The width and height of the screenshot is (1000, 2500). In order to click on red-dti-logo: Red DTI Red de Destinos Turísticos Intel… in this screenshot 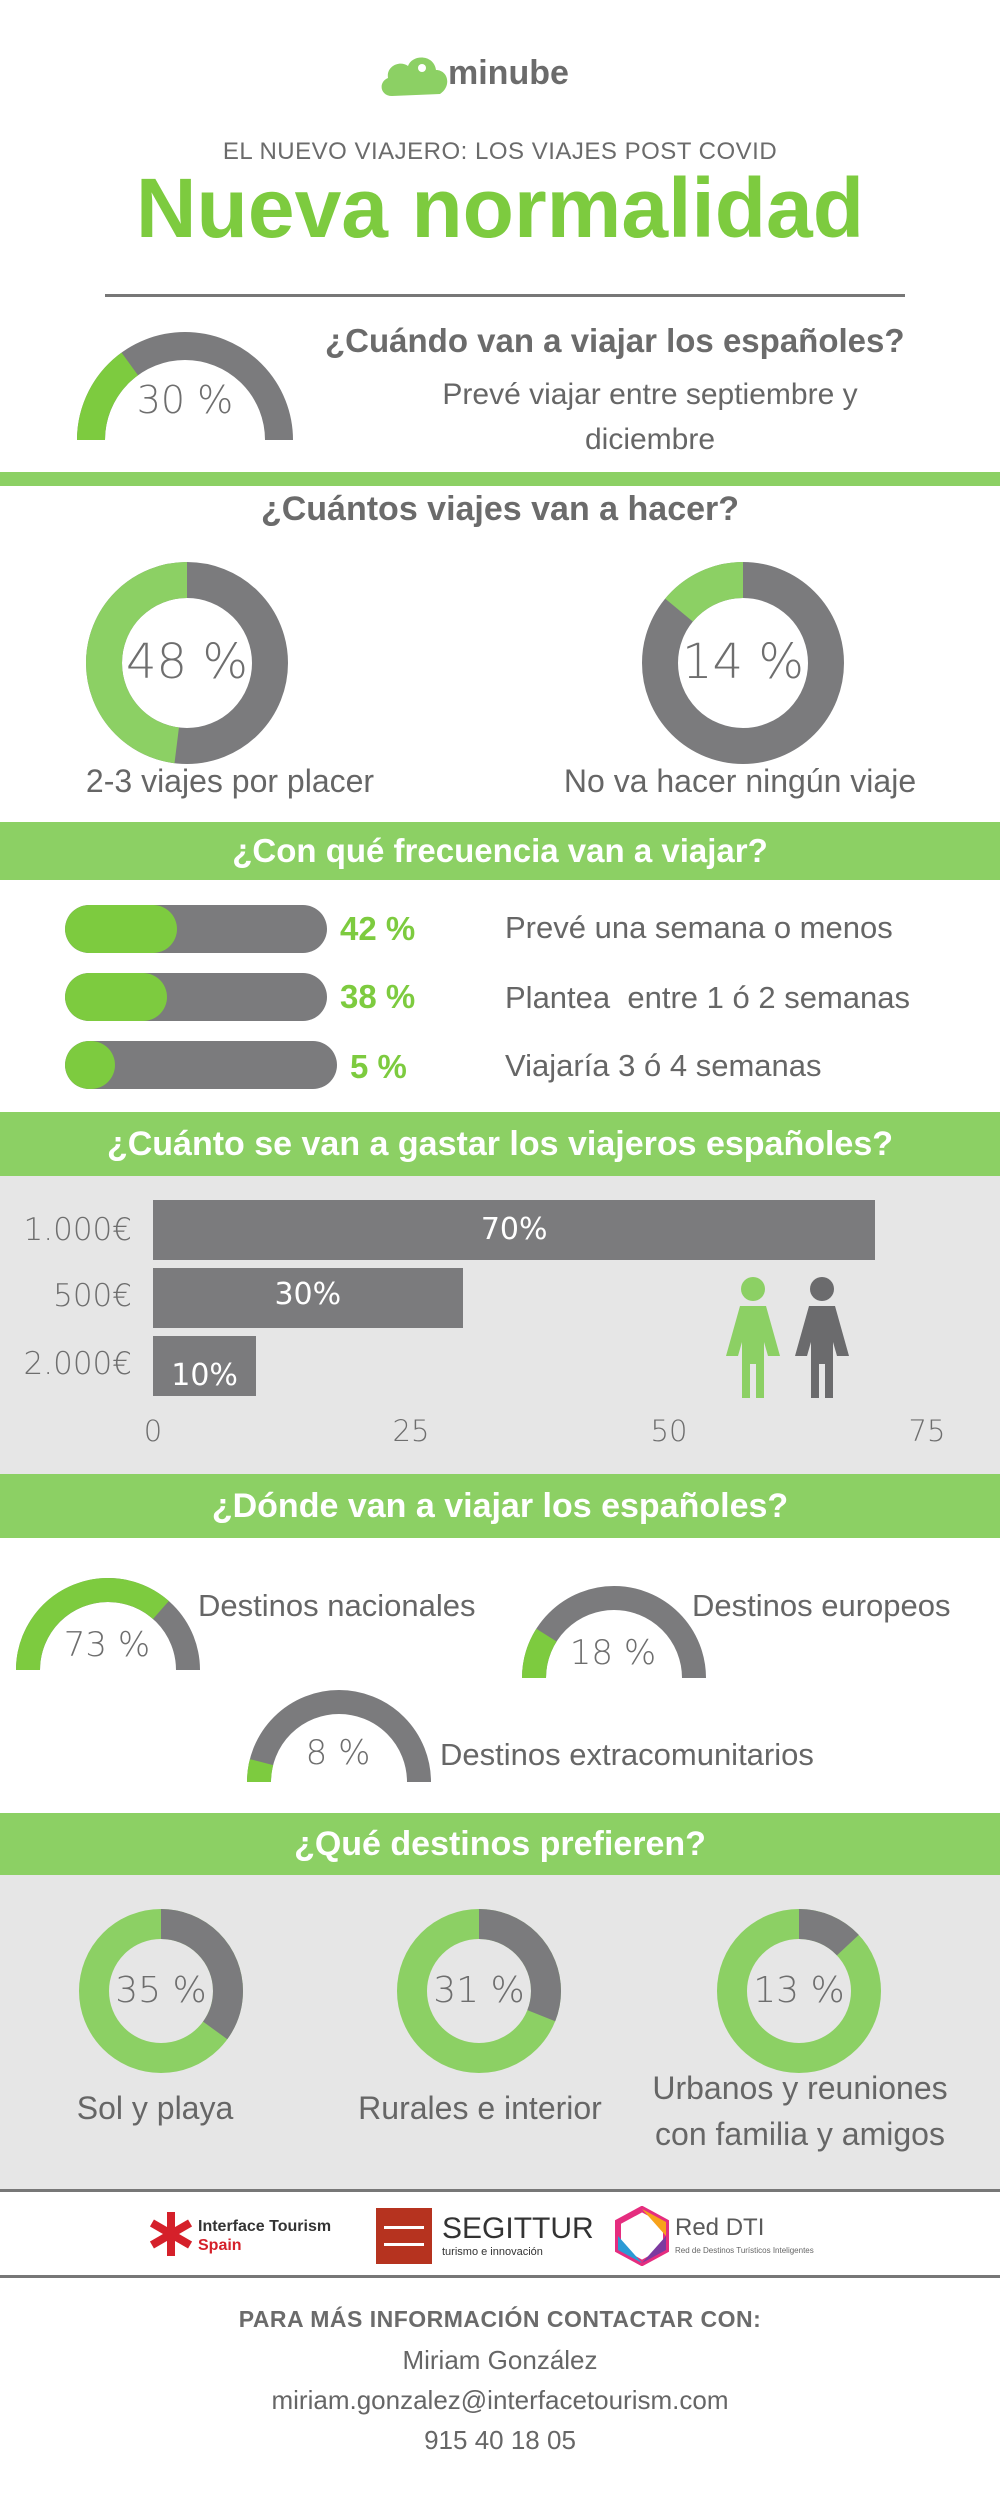, I will do `click(735, 2237)`.